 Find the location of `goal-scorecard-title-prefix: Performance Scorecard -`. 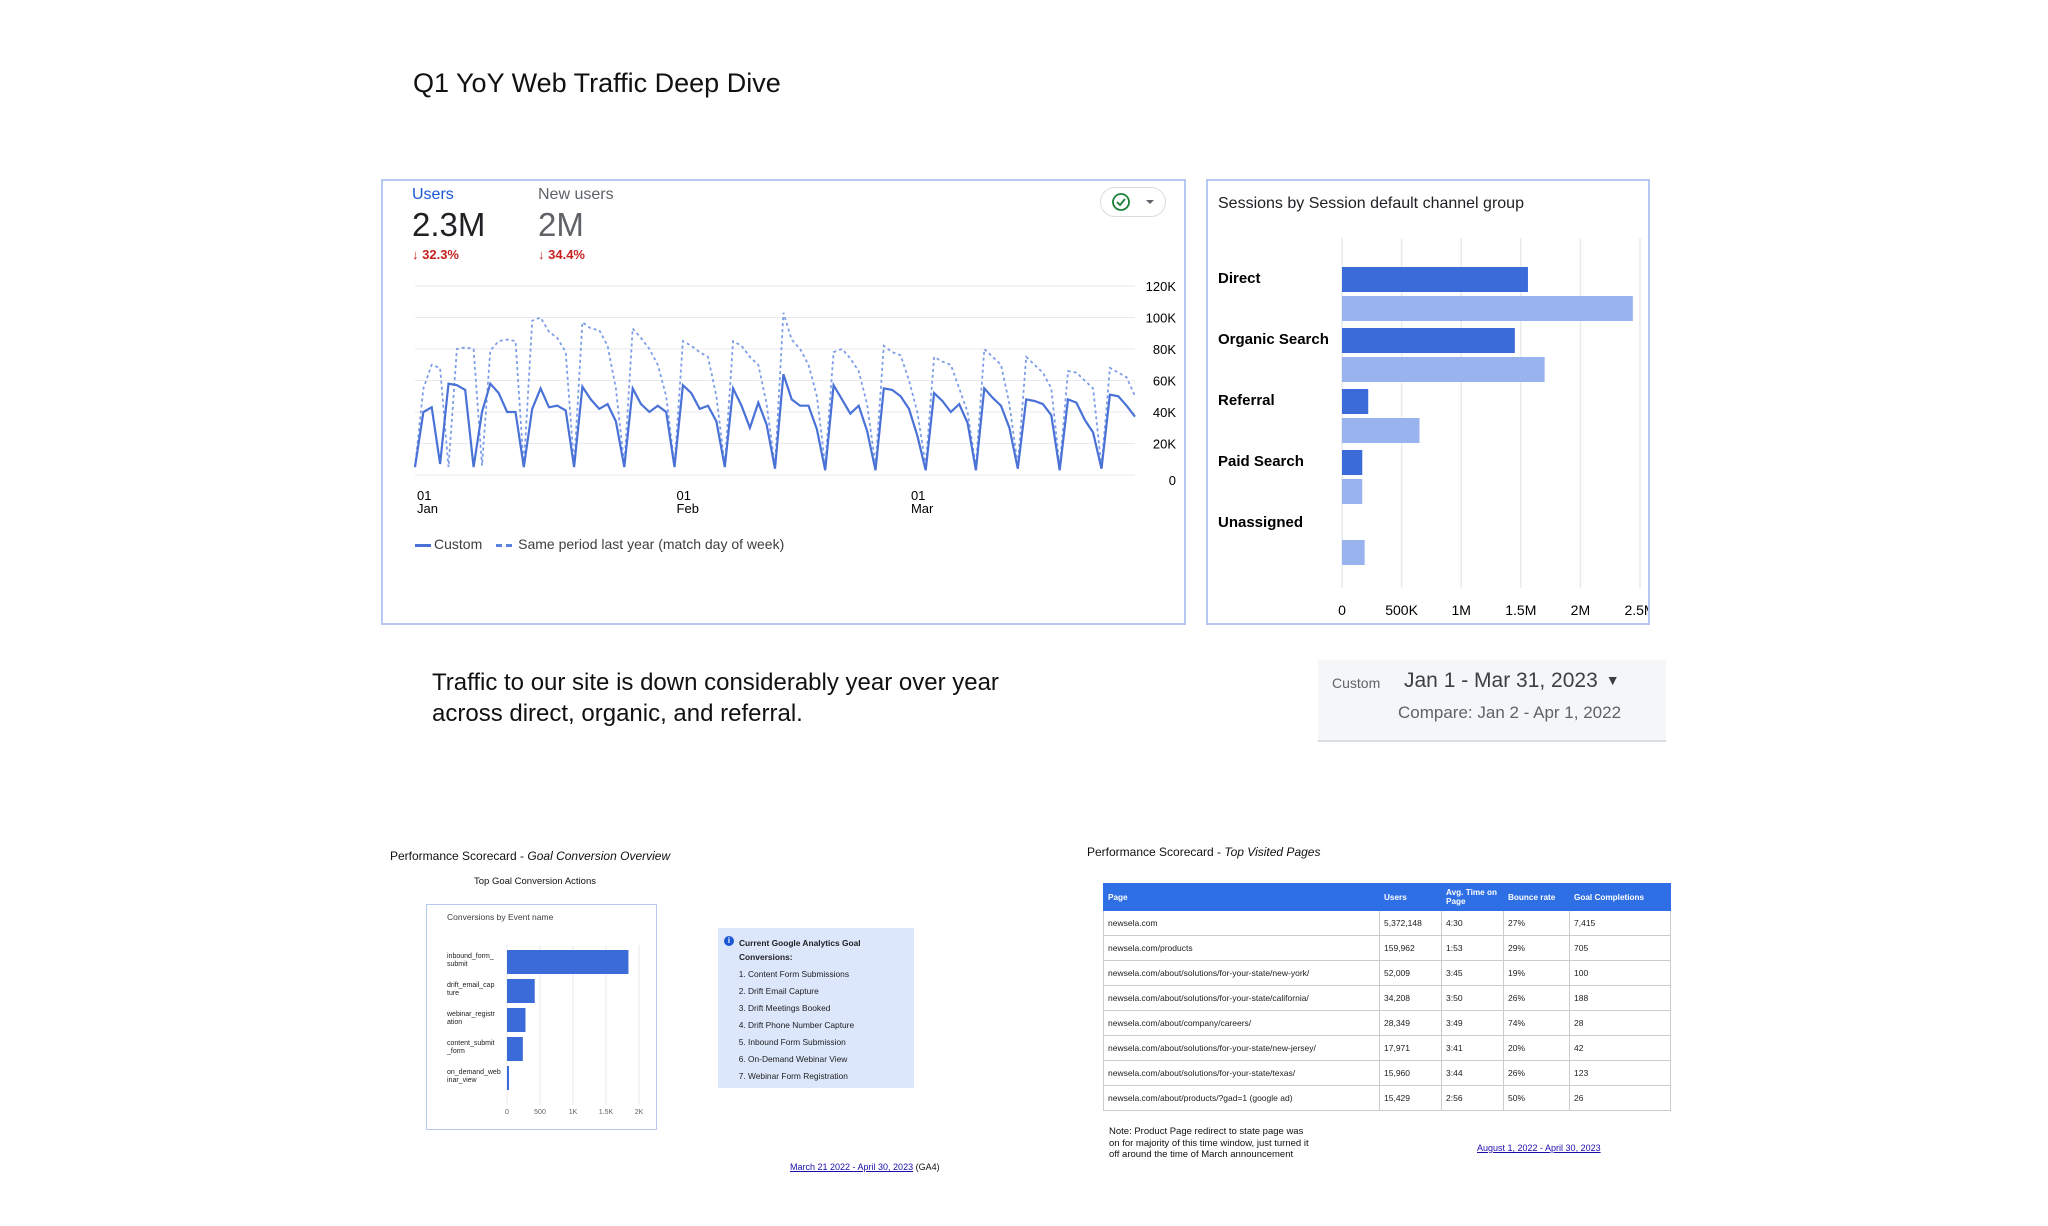

goal-scorecard-title-prefix: Performance Scorecard - is located at coordinates (459, 856).